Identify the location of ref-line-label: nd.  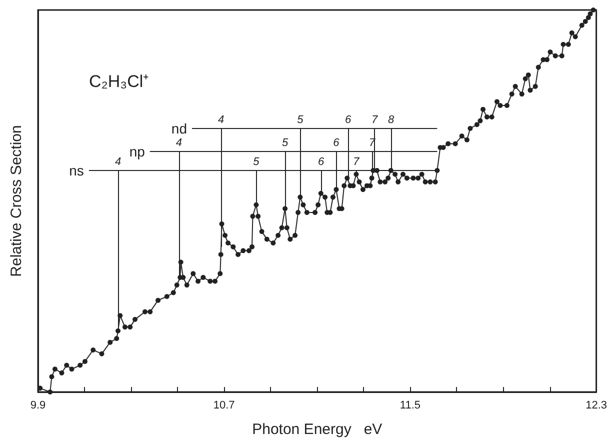
(179, 128).